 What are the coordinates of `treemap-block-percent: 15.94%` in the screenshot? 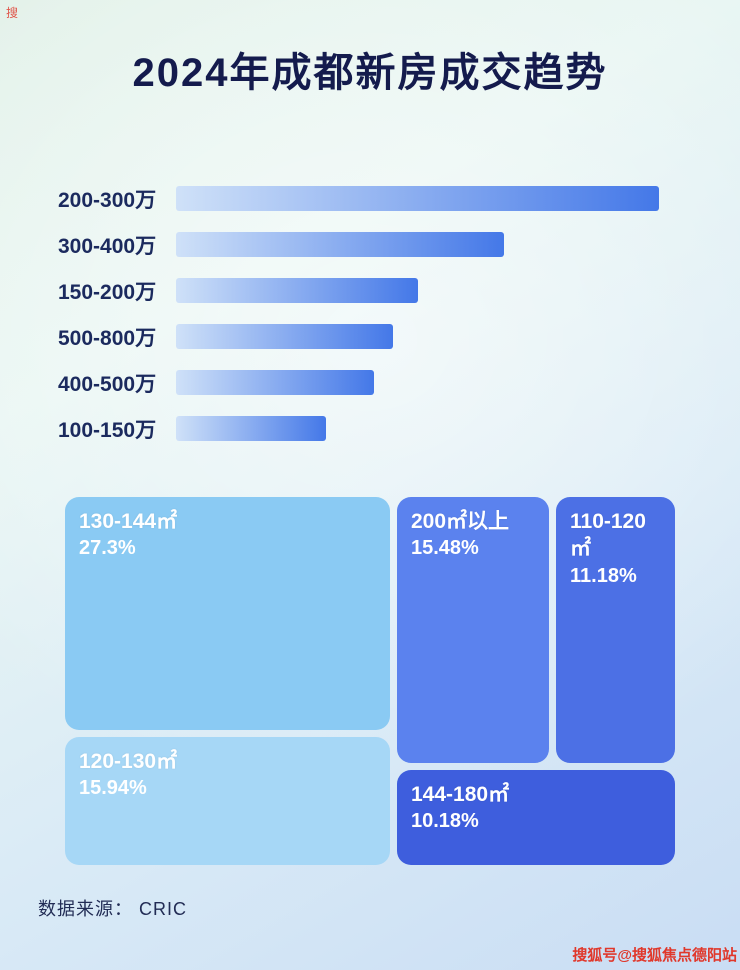 It's located at (113, 788).